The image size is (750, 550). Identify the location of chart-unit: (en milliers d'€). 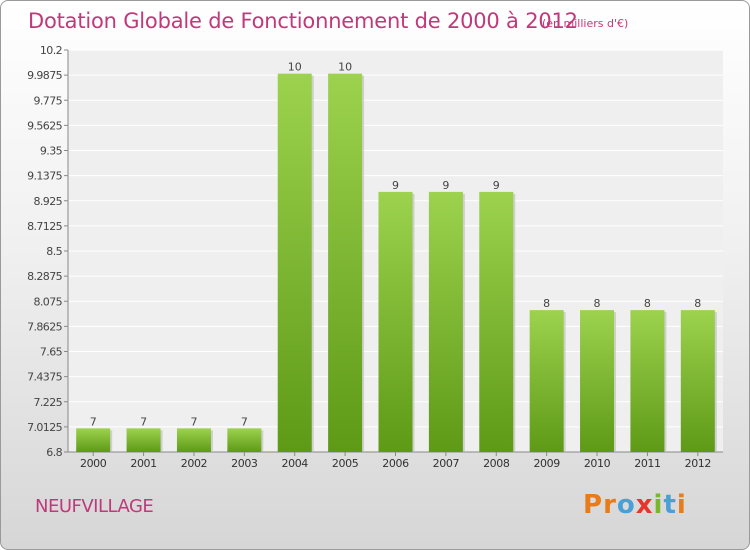
(585, 23).